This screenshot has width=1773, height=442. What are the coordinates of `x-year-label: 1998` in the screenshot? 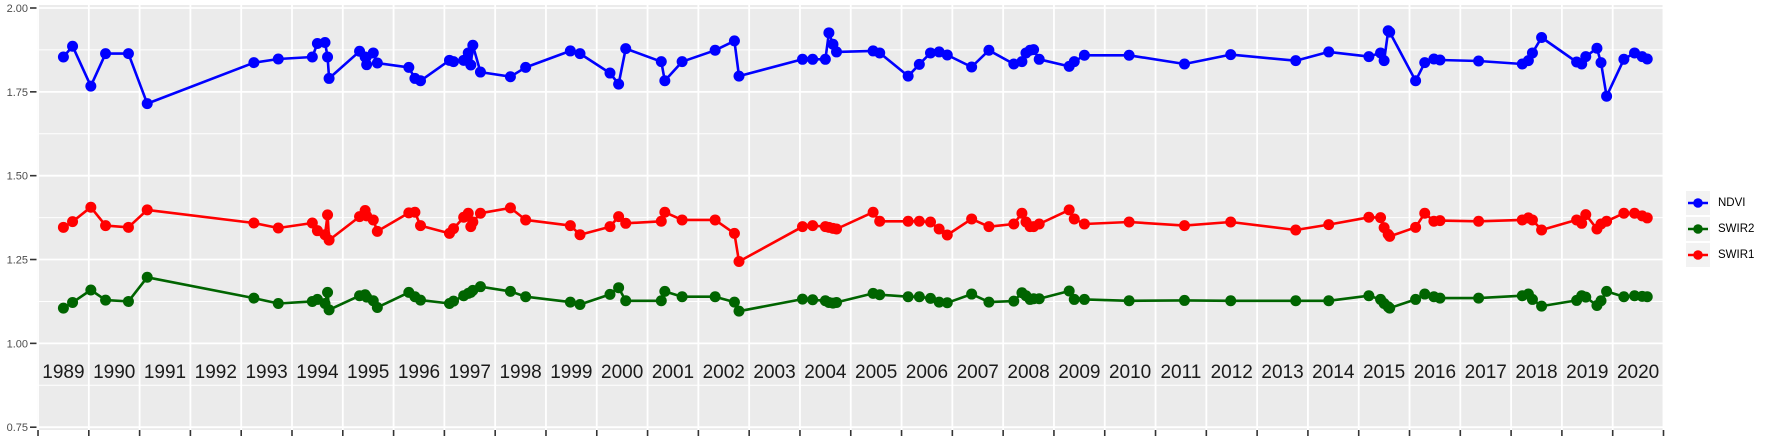 It's located at (520, 372).